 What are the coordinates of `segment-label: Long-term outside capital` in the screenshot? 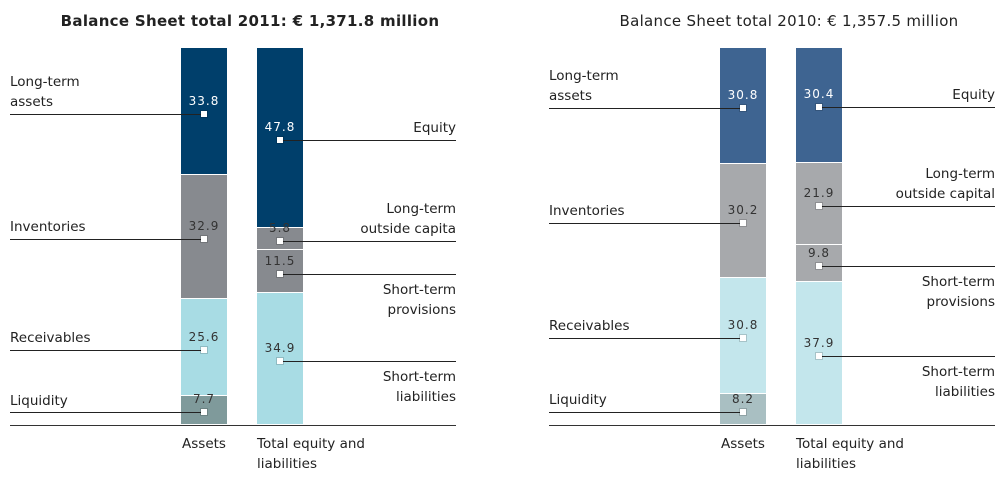 It's located at (945, 183).